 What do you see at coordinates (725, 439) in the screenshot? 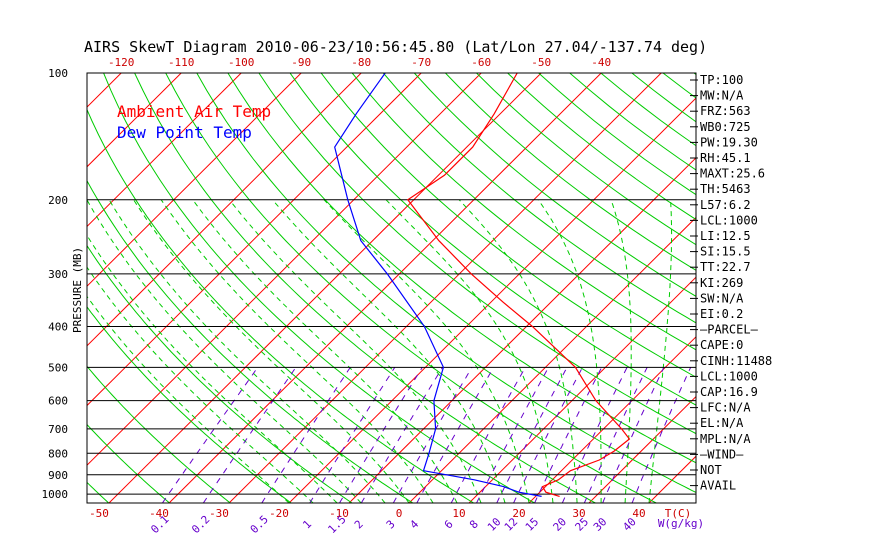
I see `index-entry: MPL:N/A` at bounding box center [725, 439].